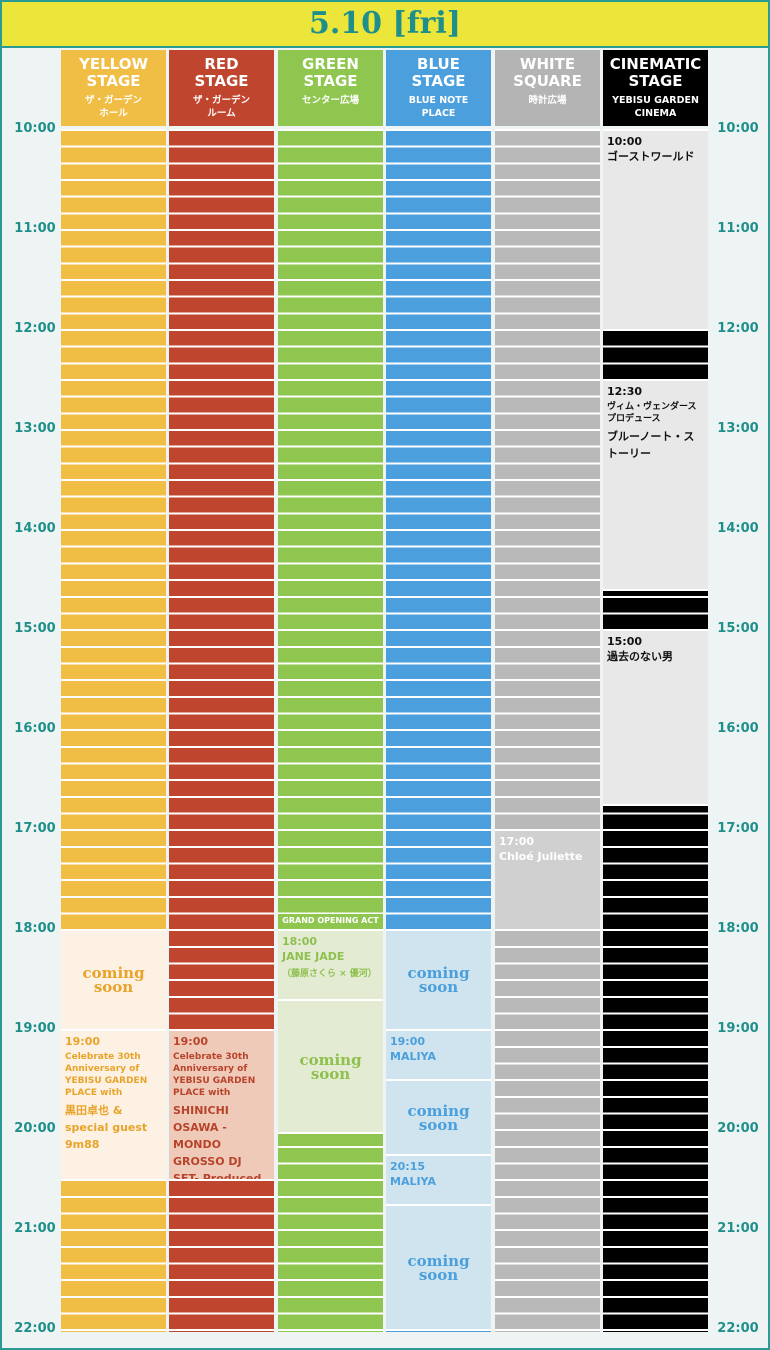 Image resolution: width=770 pixels, height=1350 pixels. Describe the element at coordinates (651, 156) in the screenshot. I see `event-title: ゴーストワールド` at that location.